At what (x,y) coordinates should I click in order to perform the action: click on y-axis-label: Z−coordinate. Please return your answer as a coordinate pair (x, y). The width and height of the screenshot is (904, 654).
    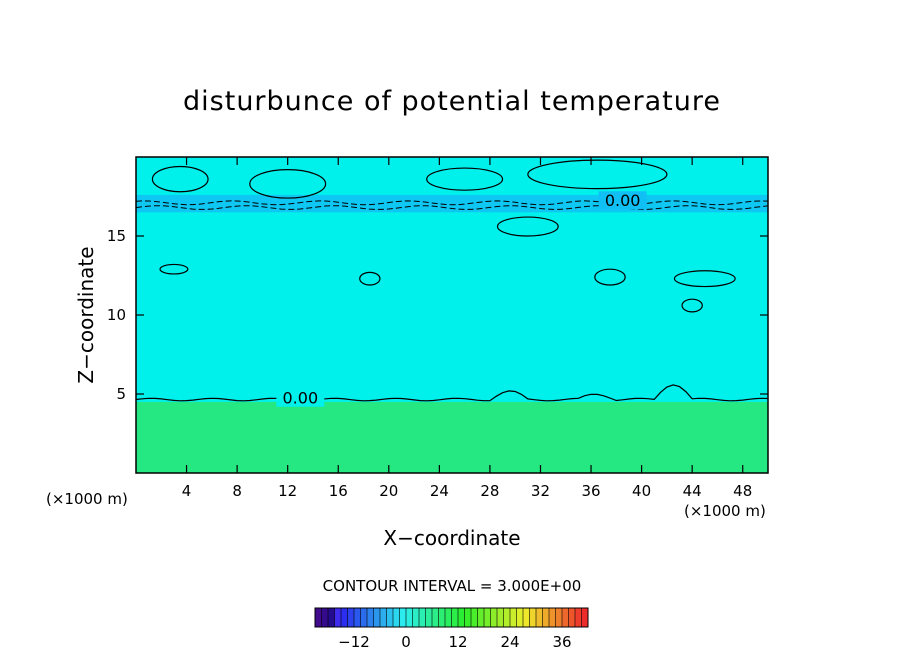
    Looking at the image, I should click on (86, 315).